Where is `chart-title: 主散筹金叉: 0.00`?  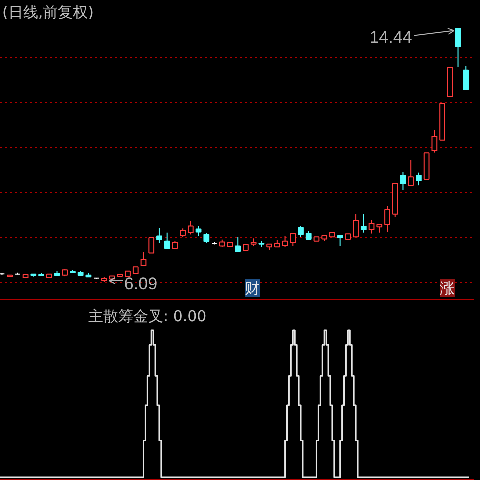
chart-title: 主散筹金叉: 0.00 is located at coordinates (147, 317).